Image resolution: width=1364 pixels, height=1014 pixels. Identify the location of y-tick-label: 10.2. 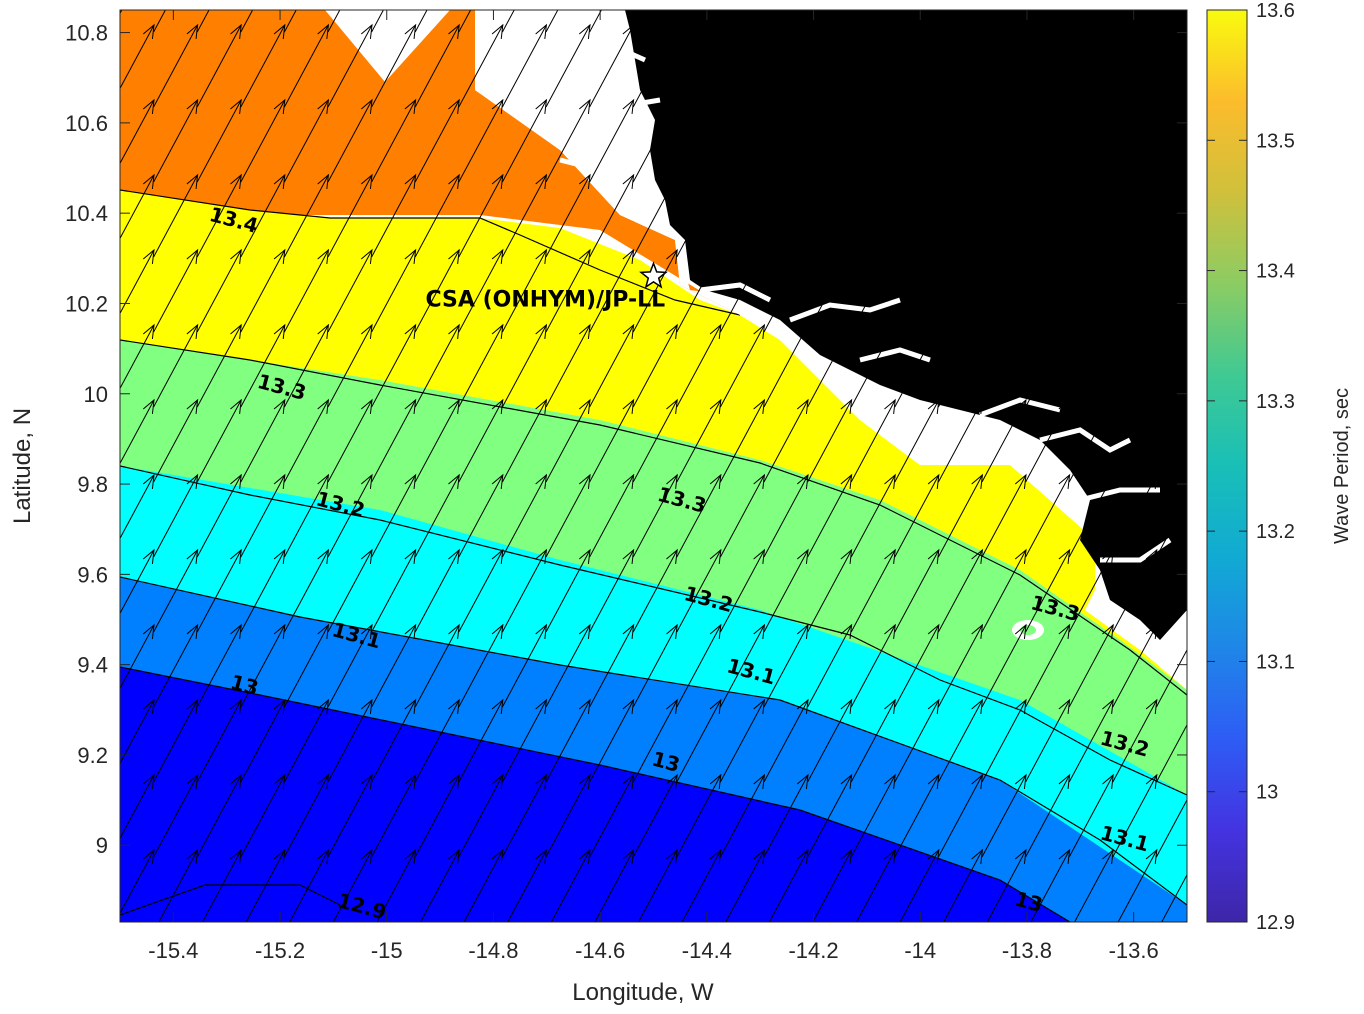
(86, 303).